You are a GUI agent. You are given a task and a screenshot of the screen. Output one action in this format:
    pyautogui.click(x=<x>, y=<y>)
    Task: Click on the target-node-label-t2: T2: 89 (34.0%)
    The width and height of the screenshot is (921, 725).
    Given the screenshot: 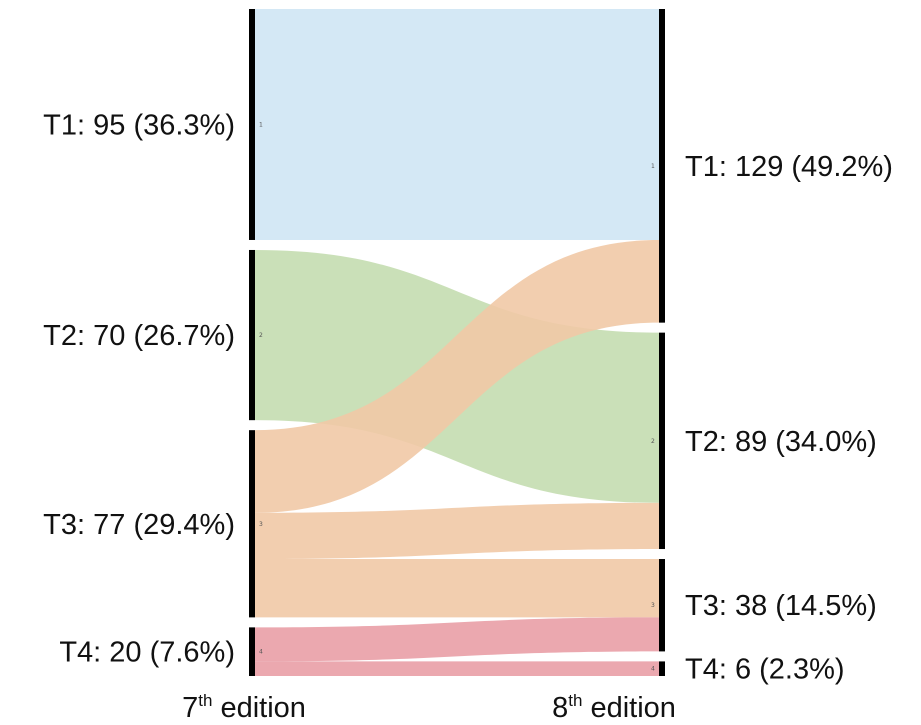 What is the action you would take?
    pyautogui.click(x=781, y=442)
    